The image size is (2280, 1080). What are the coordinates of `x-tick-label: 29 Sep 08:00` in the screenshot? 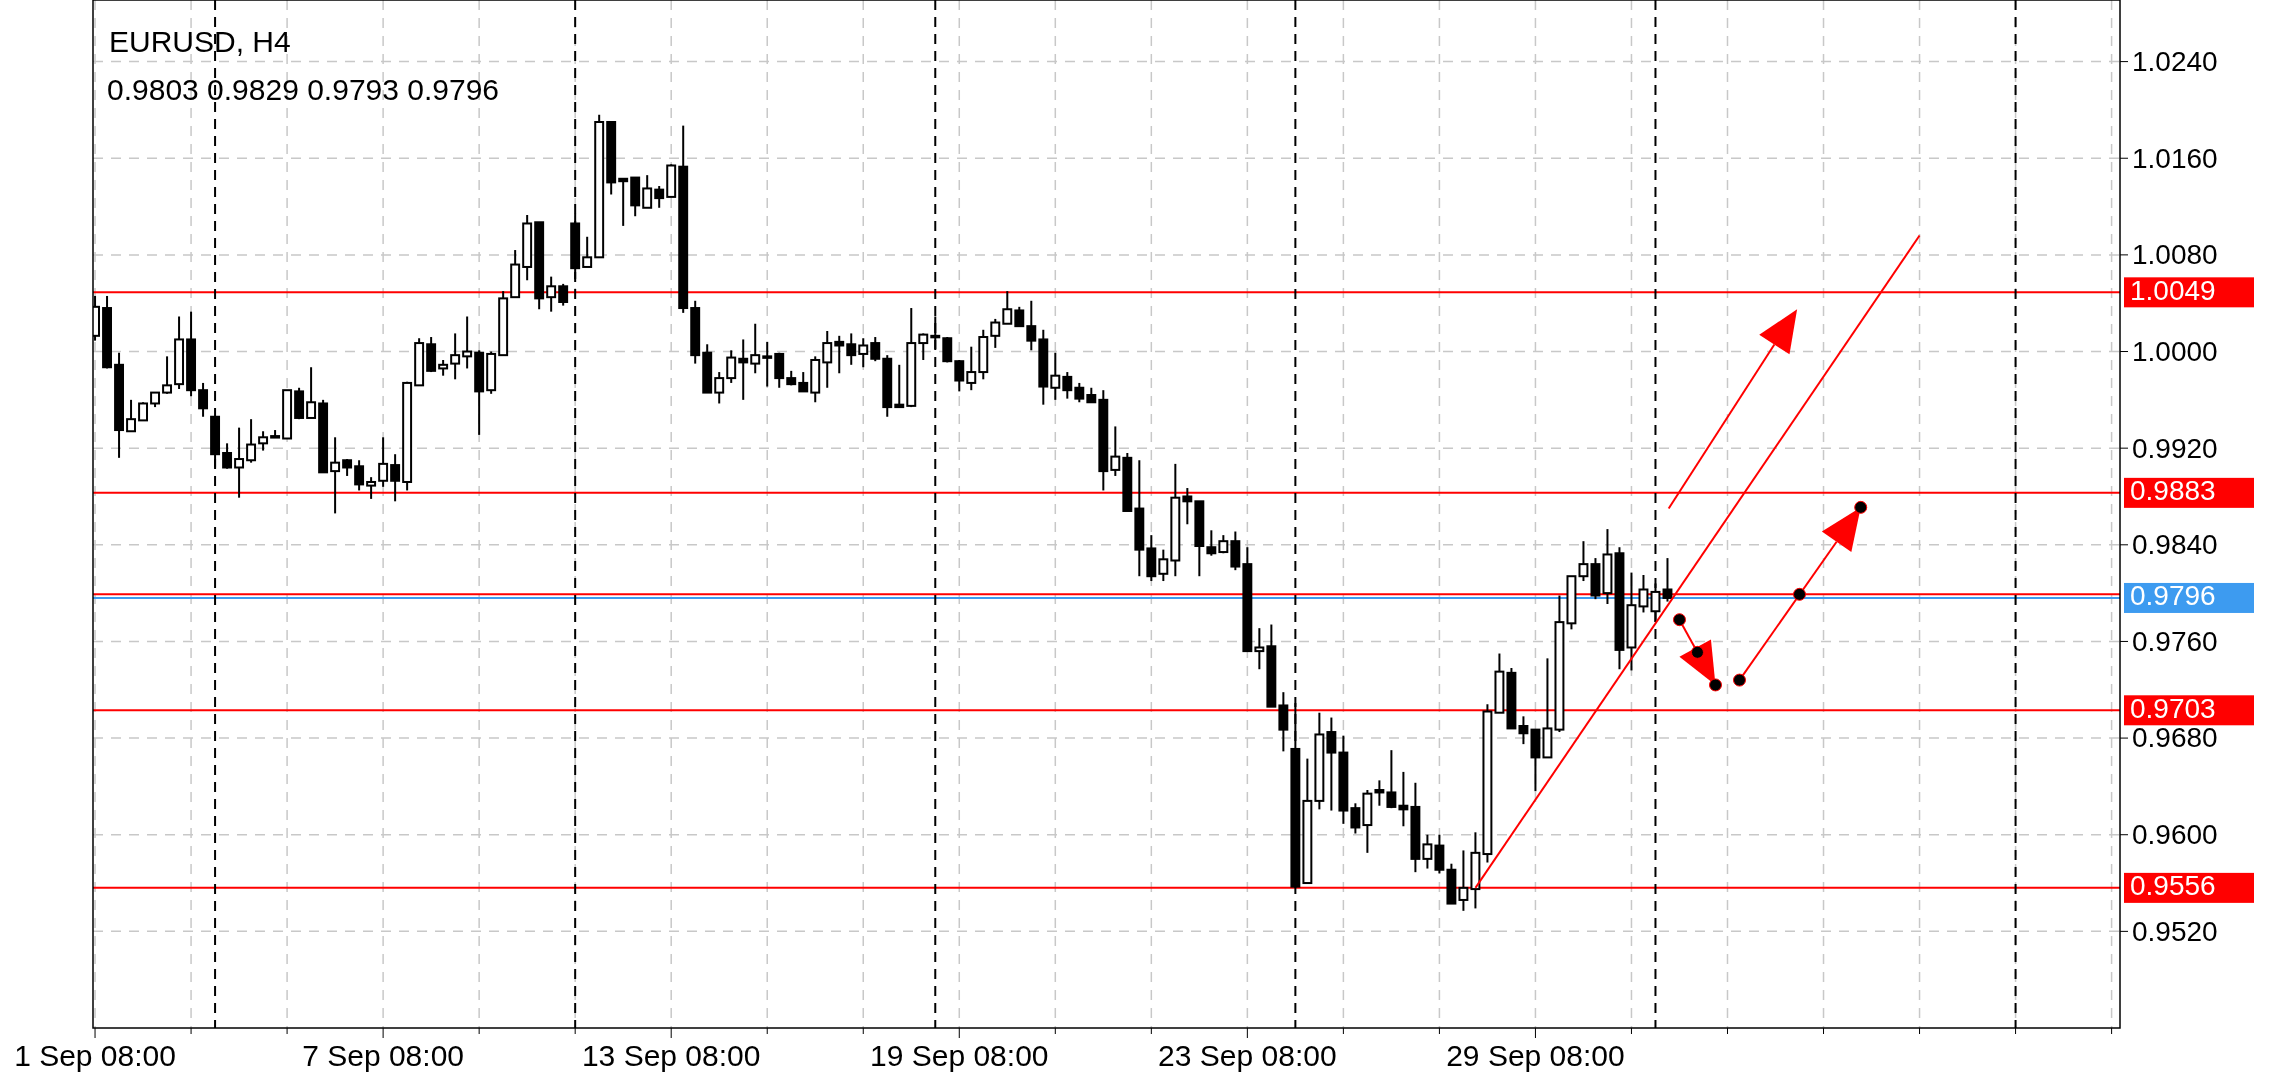 It's located at (1535, 1055).